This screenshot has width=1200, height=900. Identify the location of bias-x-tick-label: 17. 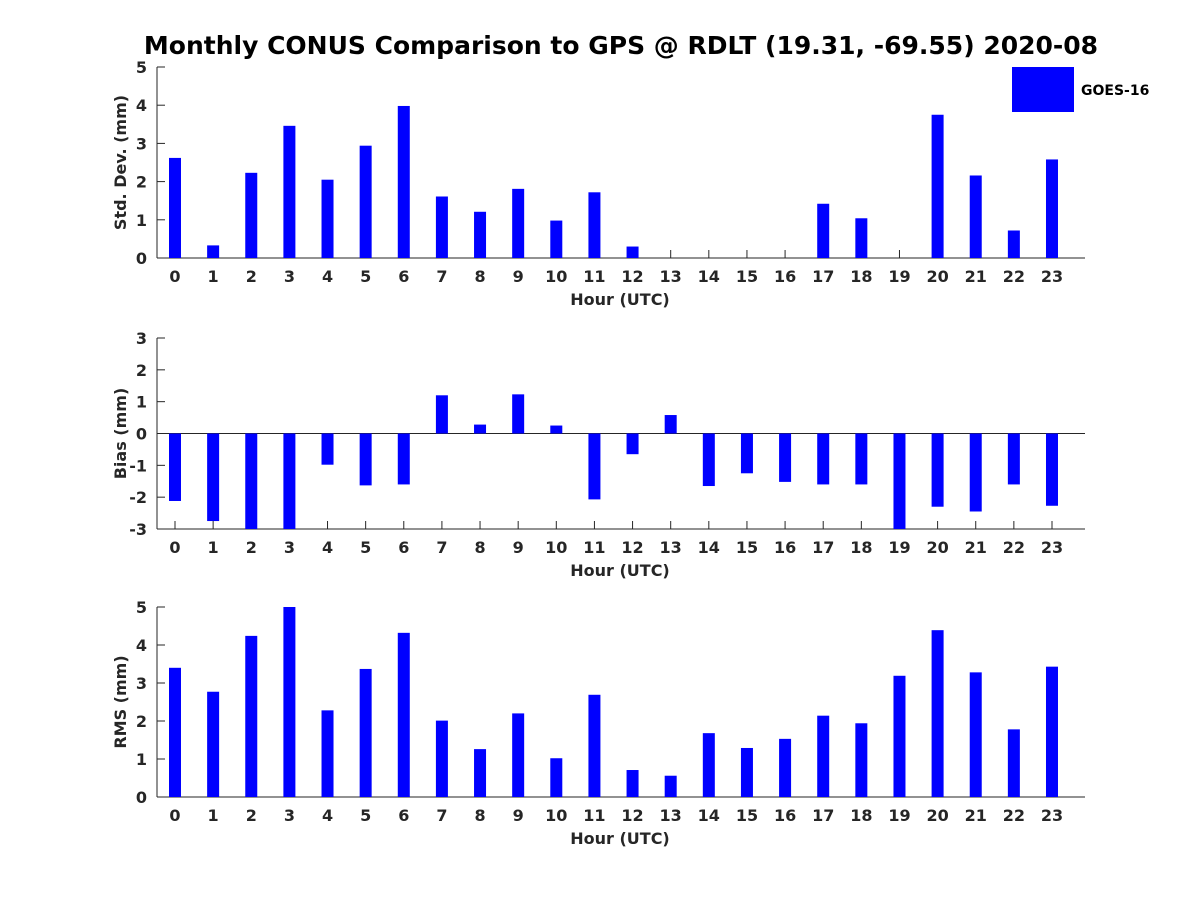
(823, 547).